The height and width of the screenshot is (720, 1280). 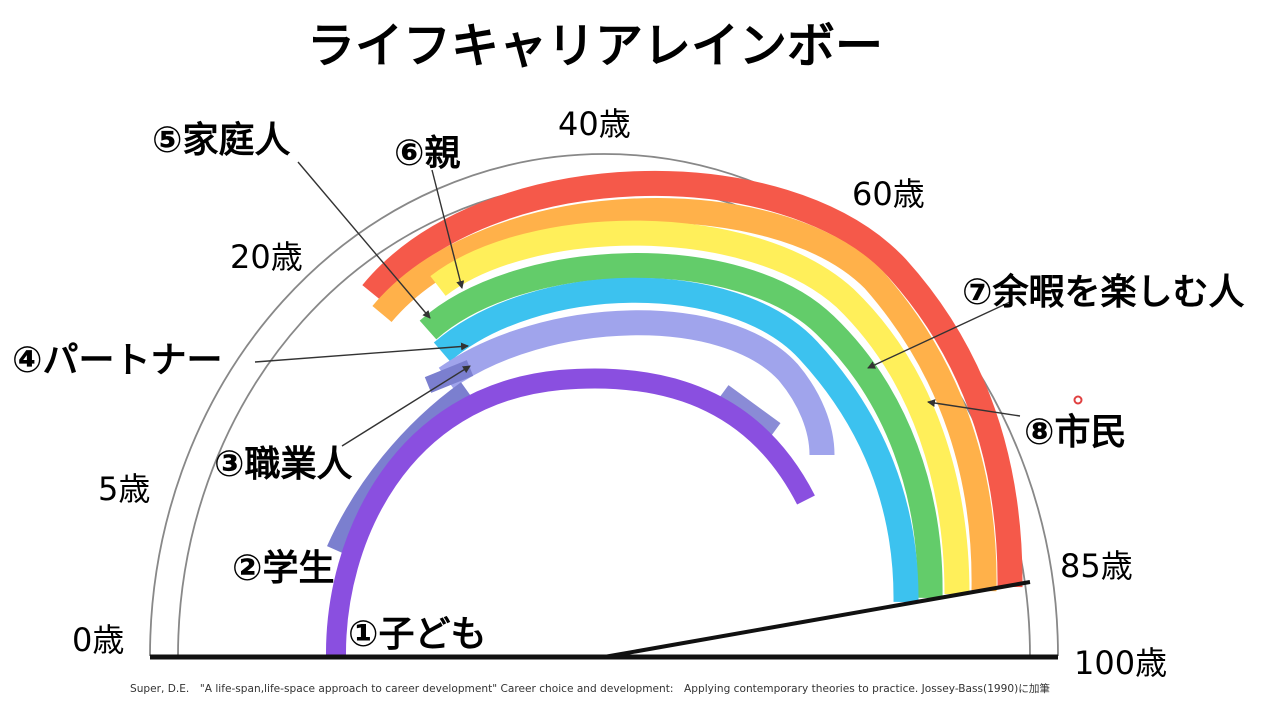 I want to click on age-label-100: 100歳, so click(x=1120, y=663).